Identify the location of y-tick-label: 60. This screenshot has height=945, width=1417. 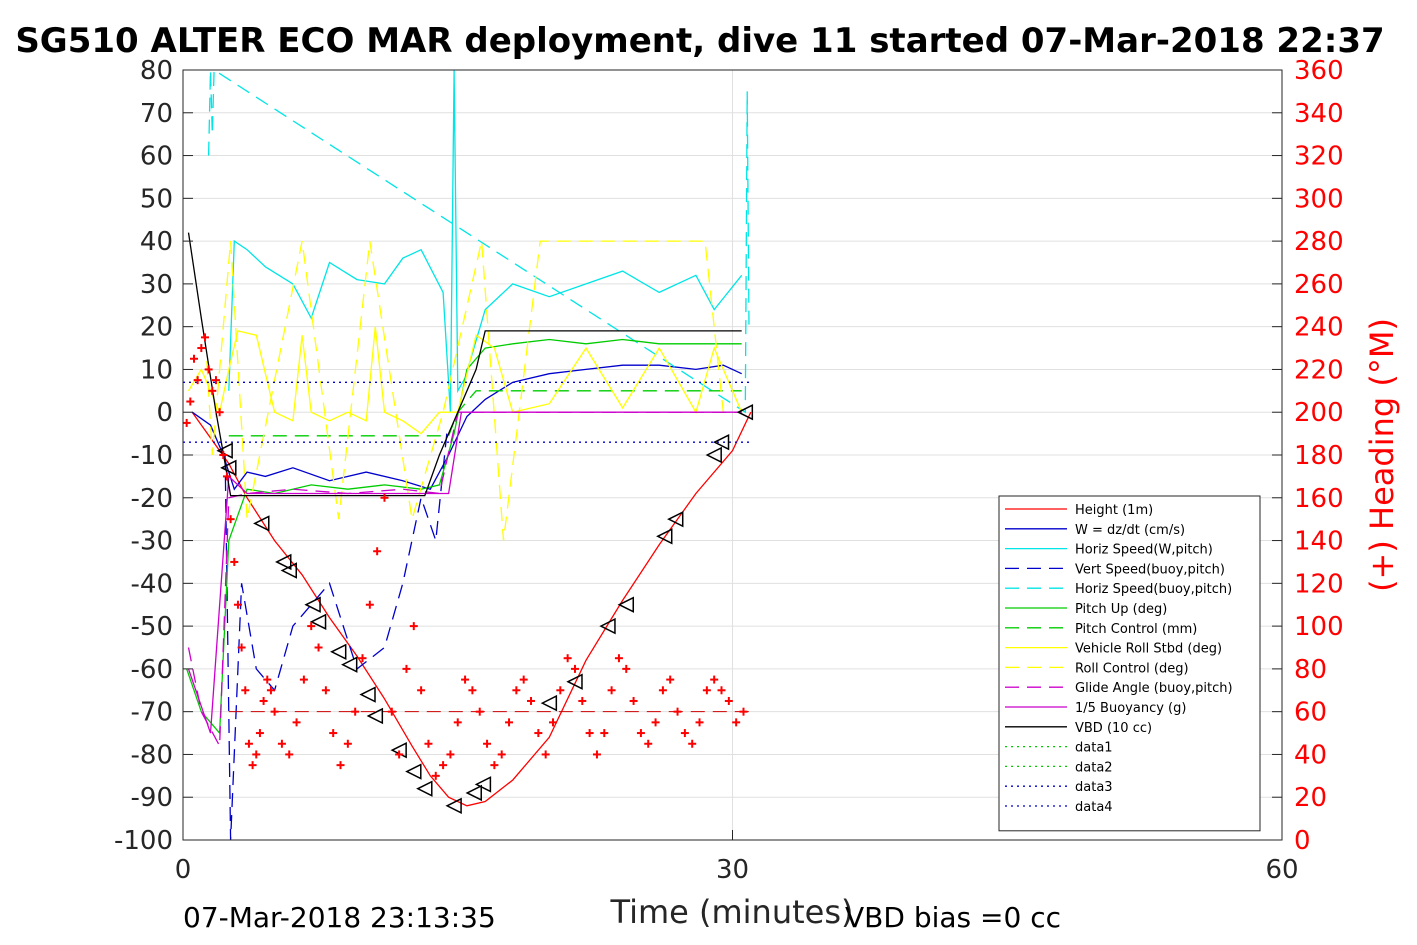
(156, 157).